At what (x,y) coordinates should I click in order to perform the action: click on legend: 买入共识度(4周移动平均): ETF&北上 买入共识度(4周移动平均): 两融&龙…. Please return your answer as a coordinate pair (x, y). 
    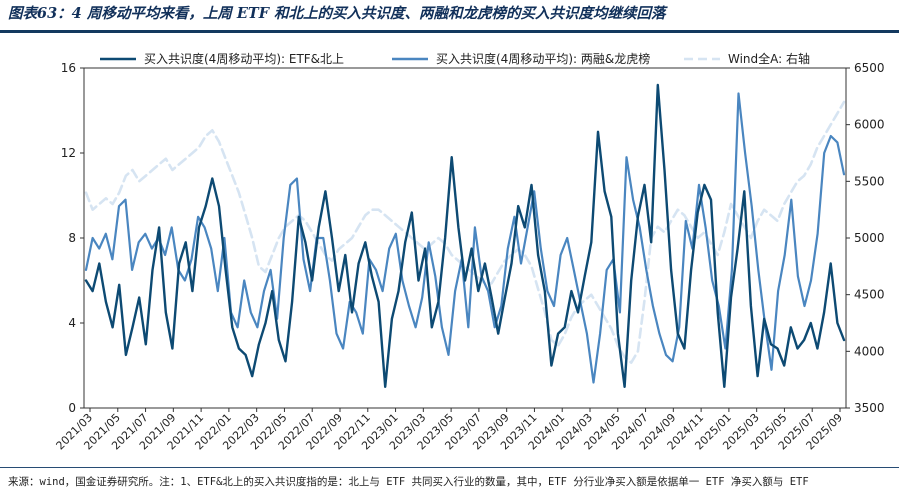
    Looking at the image, I should click on (455, 58).